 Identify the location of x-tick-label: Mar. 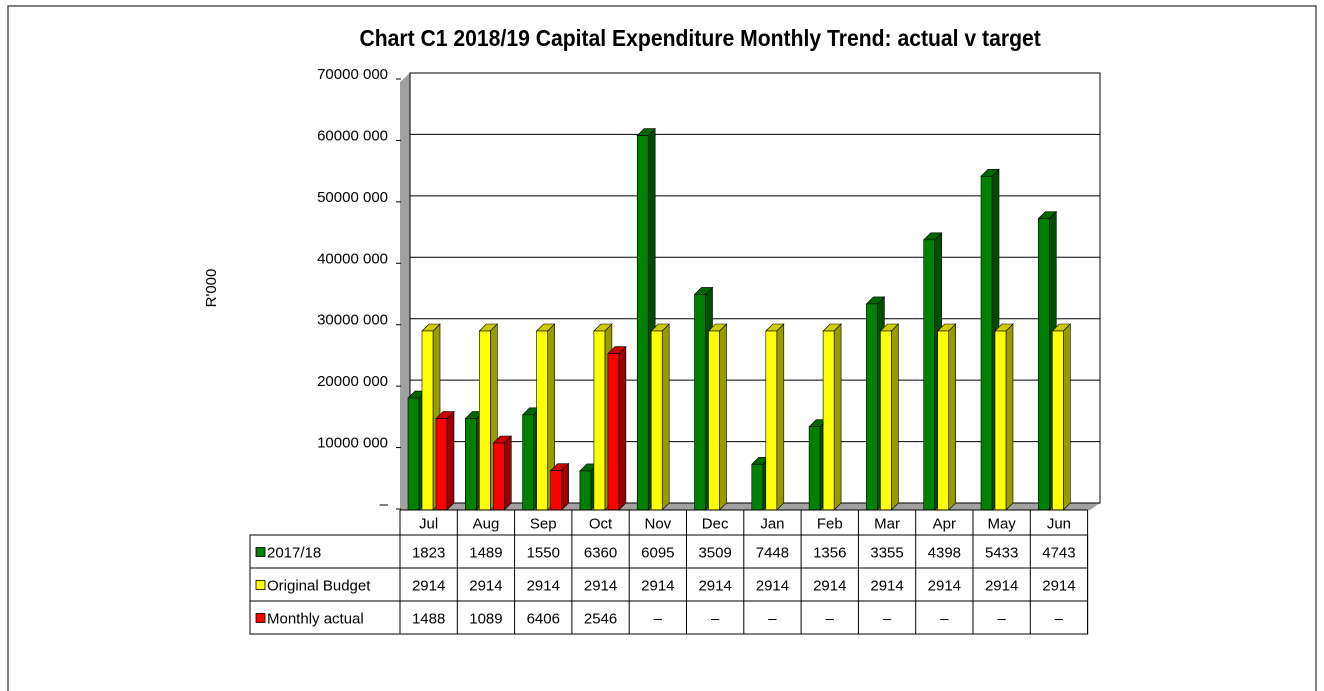
(887, 523).